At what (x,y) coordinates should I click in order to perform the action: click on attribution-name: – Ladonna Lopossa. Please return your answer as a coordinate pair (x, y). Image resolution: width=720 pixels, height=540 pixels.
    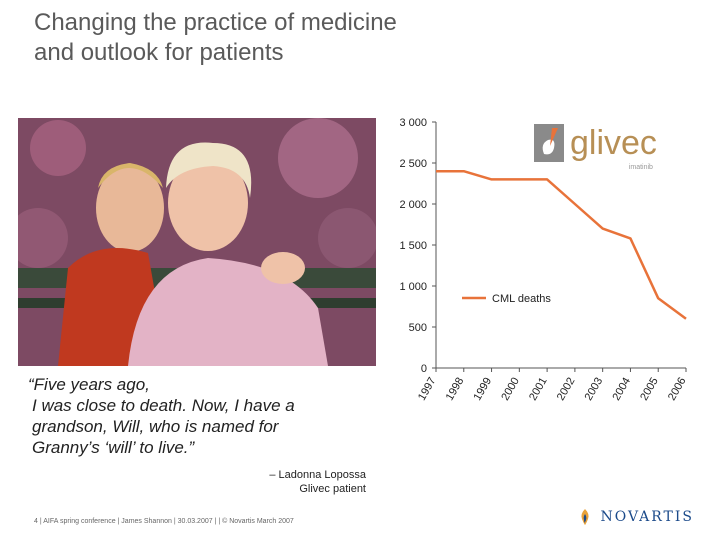
    Looking at the image, I should click on (317, 475).